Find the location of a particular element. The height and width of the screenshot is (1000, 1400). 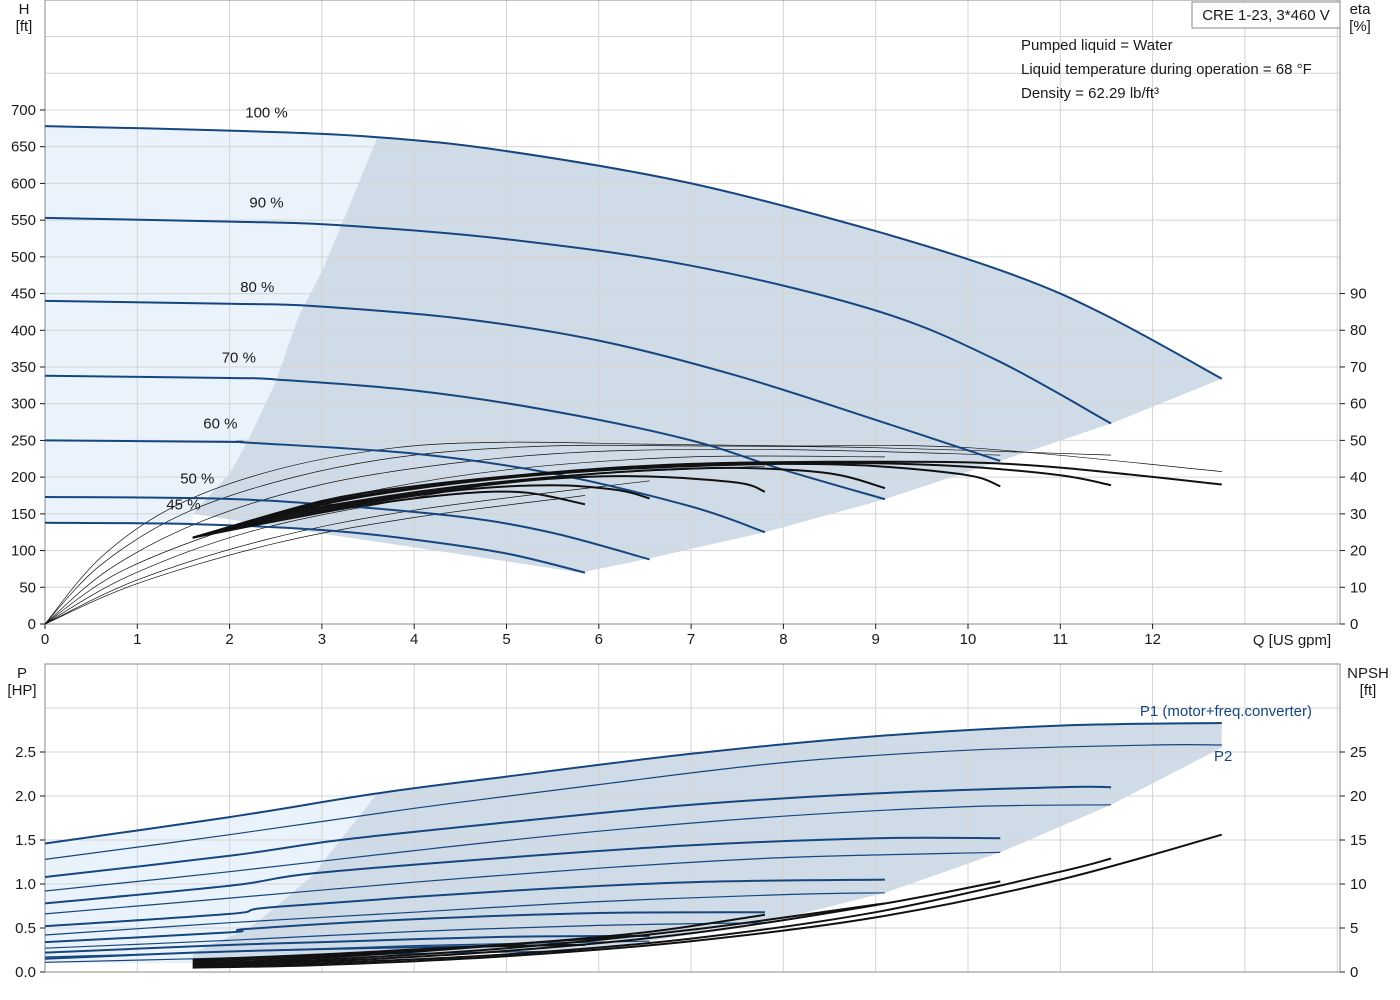

speed-label-50: 50 % is located at coordinates (197, 479).